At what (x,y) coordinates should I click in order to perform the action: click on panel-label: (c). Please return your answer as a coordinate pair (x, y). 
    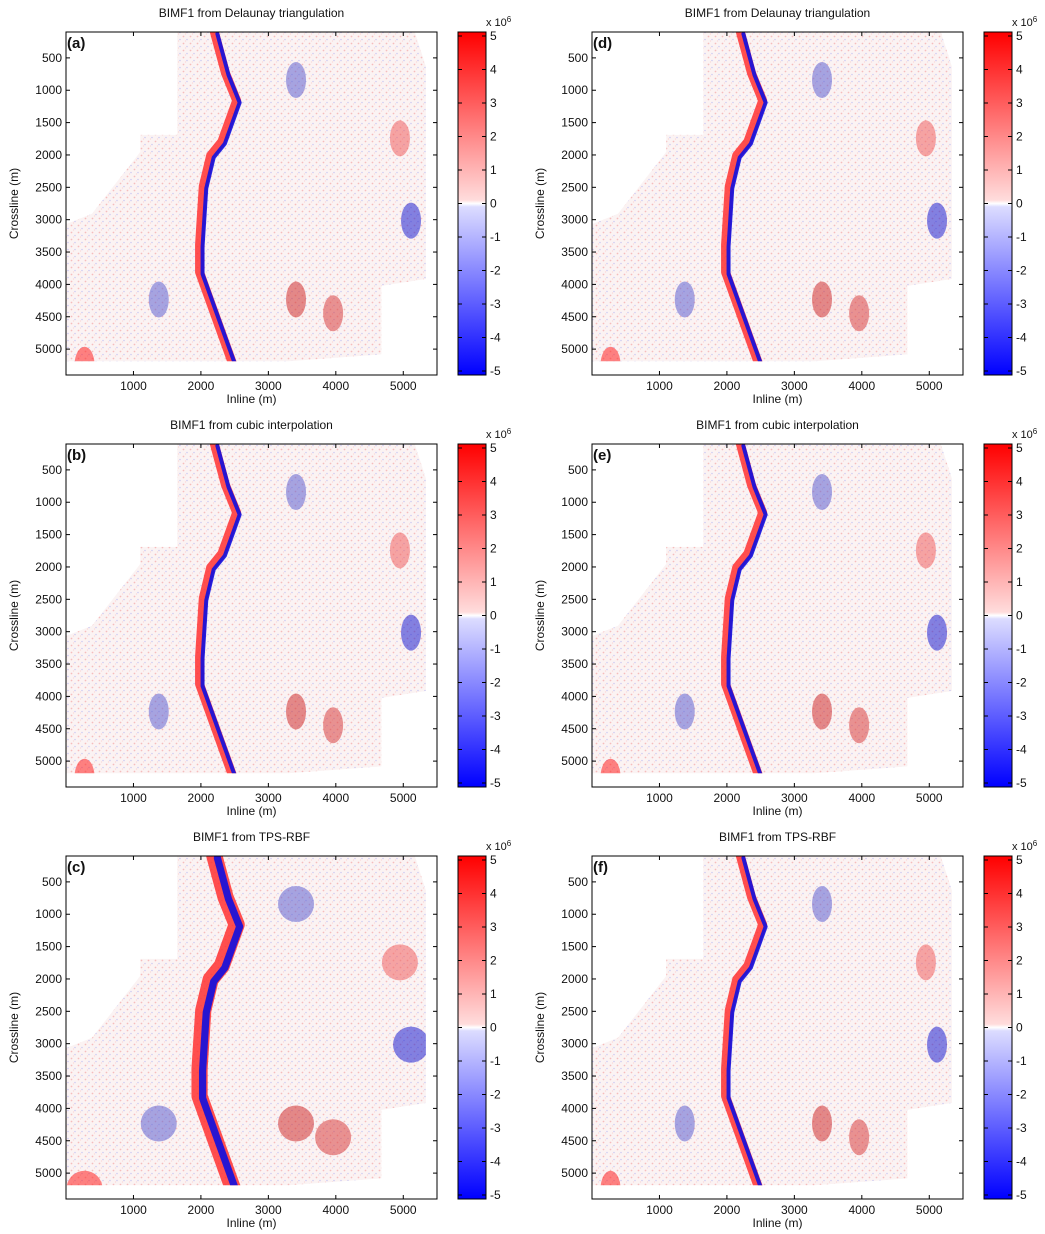
    Looking at the image, I should click on (76, 867).